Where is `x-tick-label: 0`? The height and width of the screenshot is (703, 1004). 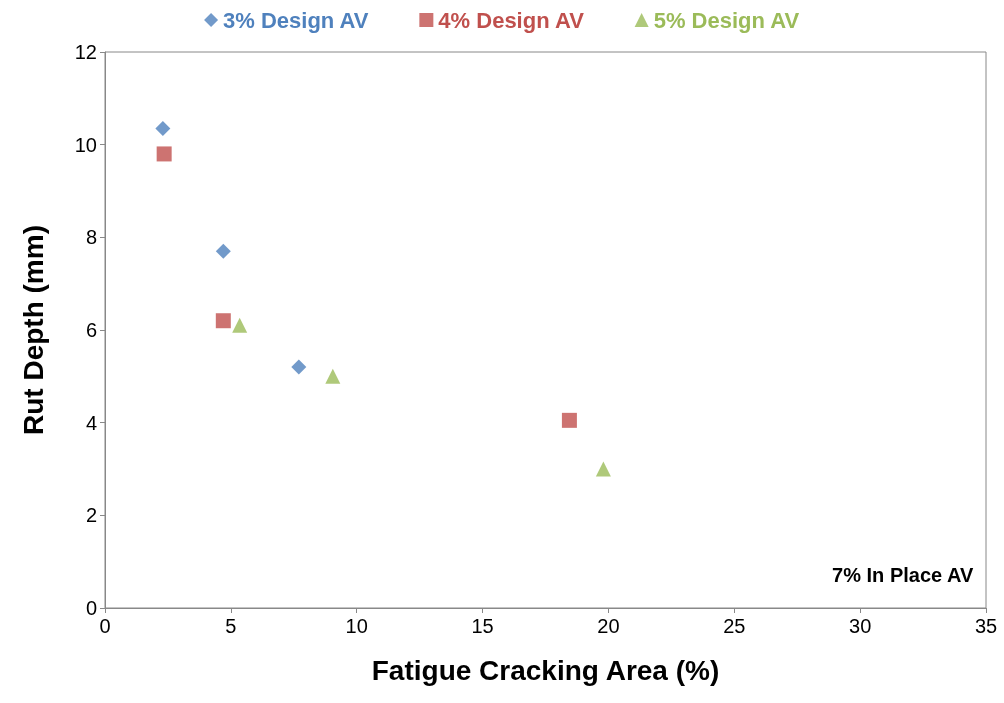 x-tick-label: 0 is located at coordinates (105, 626).